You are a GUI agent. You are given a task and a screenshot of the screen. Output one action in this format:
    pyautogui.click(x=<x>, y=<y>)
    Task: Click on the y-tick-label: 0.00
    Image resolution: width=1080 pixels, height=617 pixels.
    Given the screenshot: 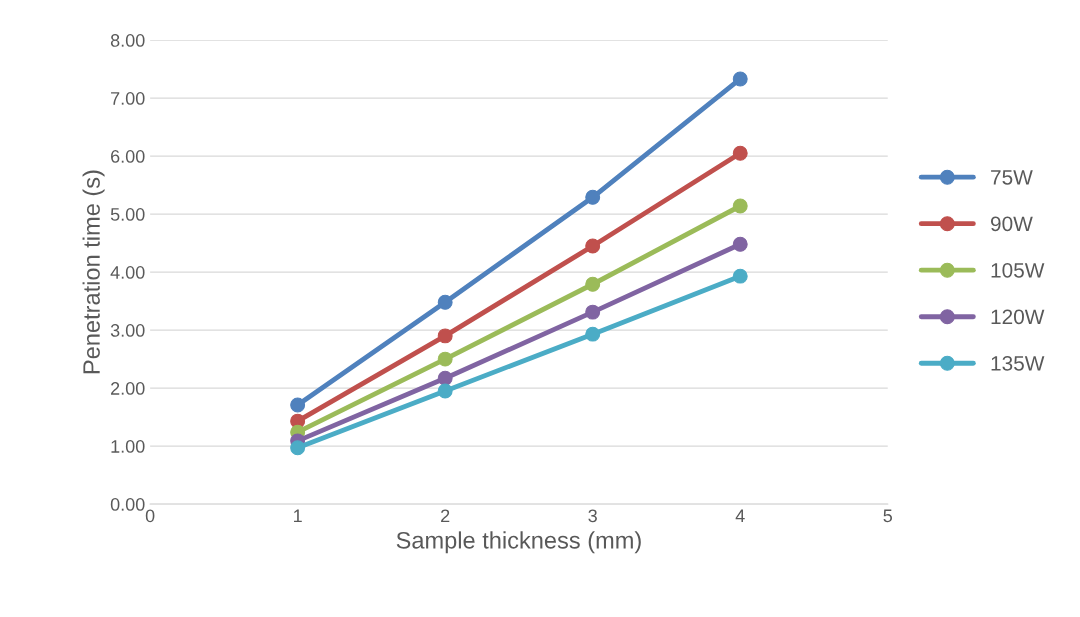 What is the action you would take?
    pyautogui.click(x=127, y=504)
    